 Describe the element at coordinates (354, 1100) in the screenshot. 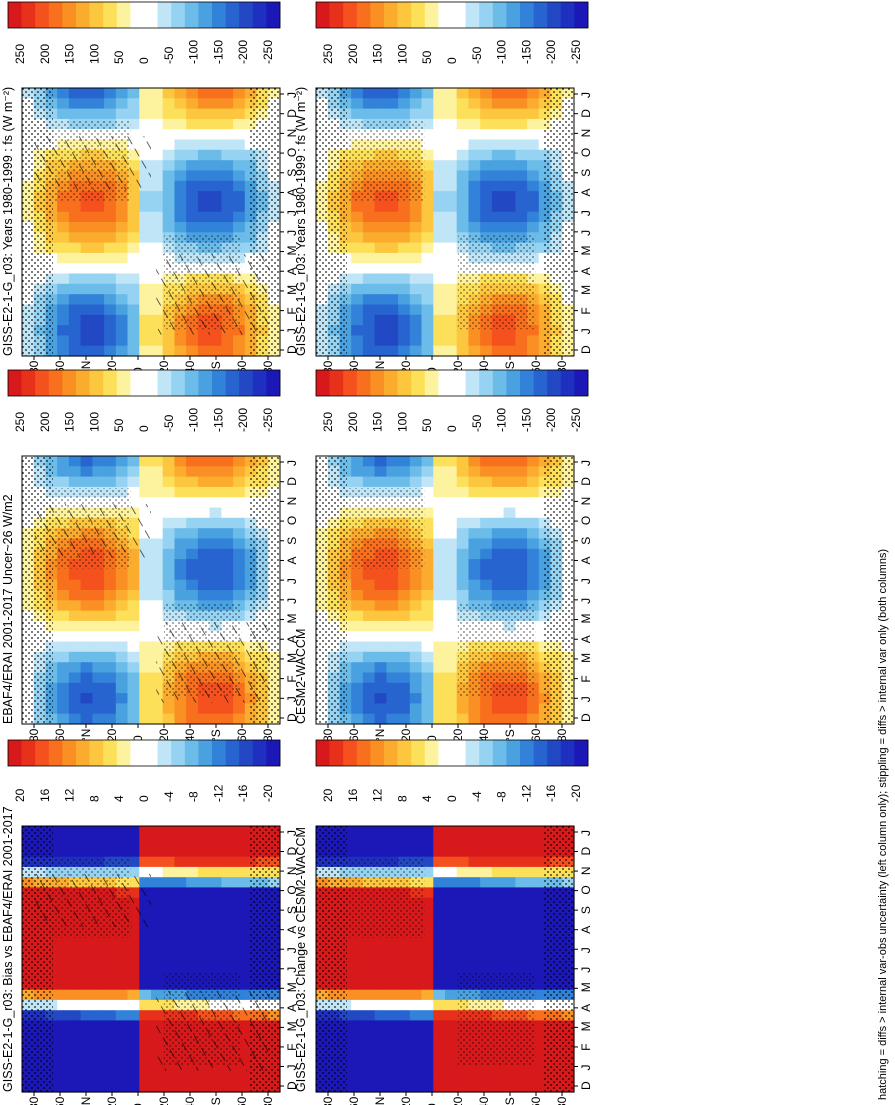

I see `lat-tick-label: 60` at that location.